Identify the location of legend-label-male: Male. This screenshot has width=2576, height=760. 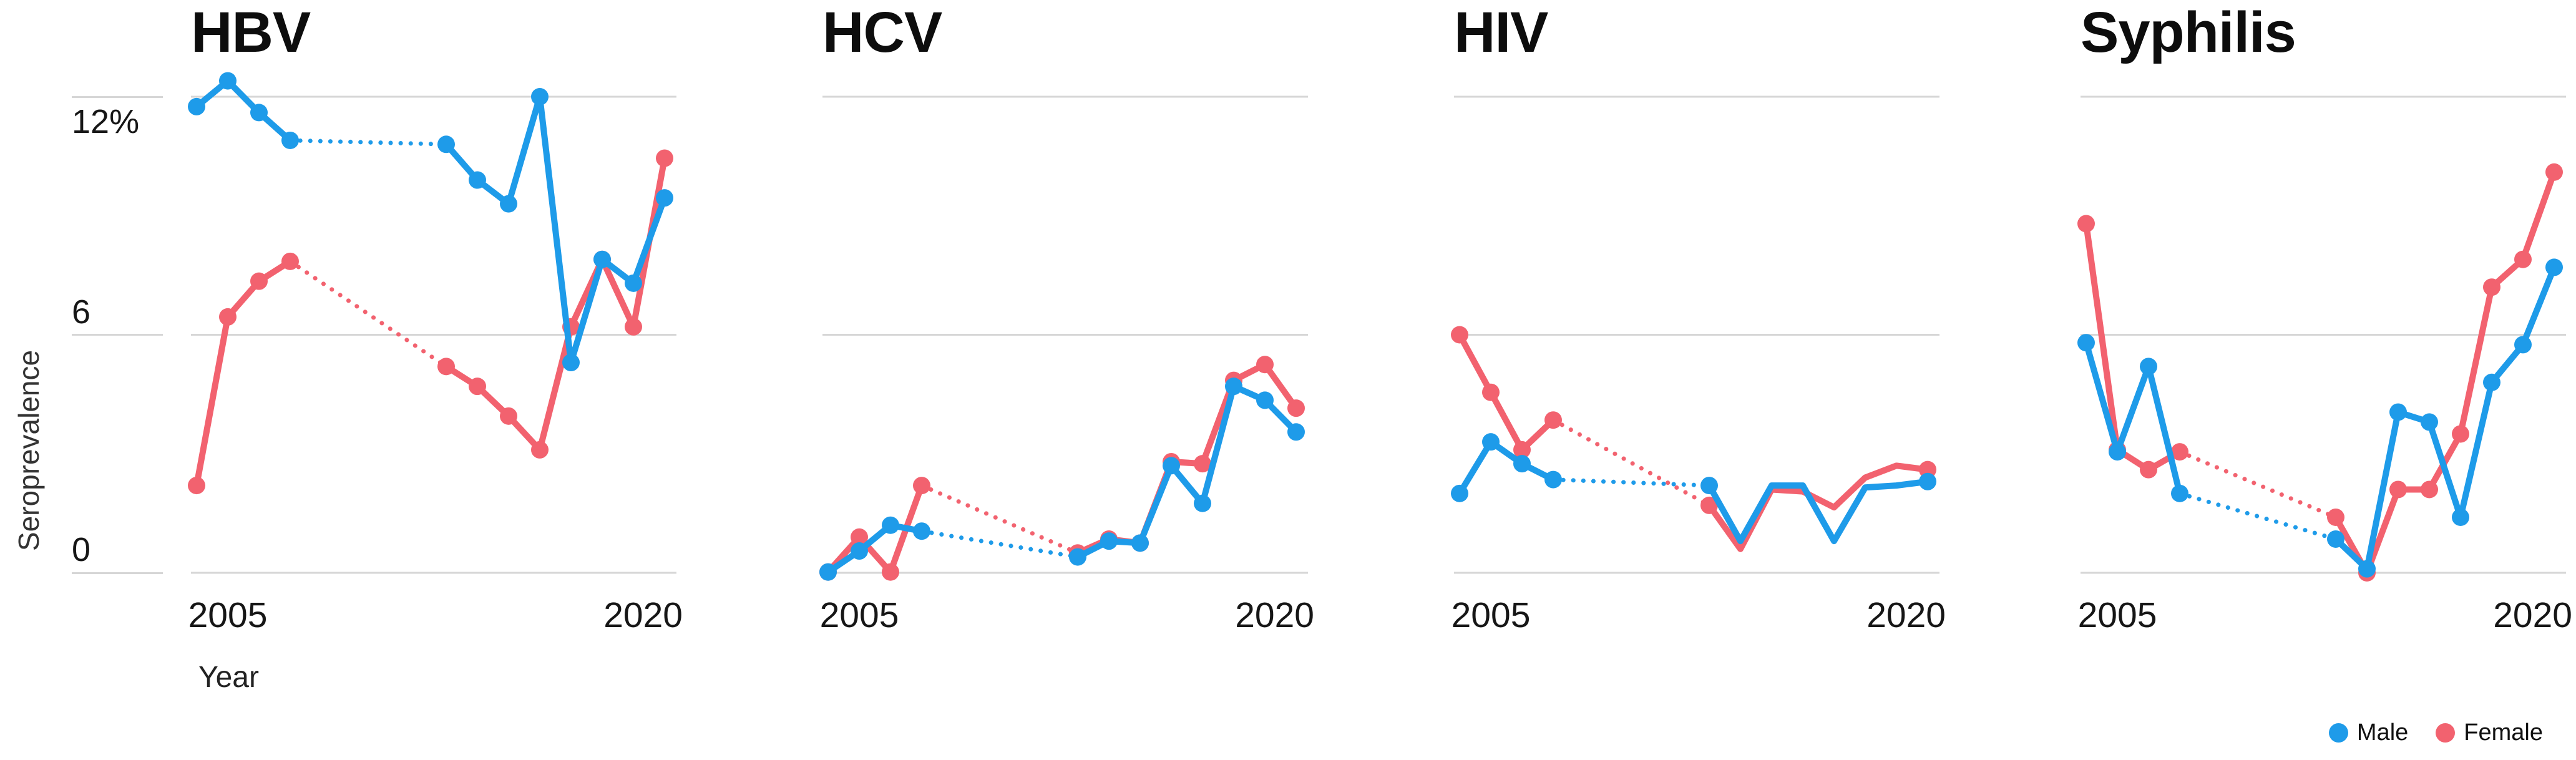
(2382, 732).